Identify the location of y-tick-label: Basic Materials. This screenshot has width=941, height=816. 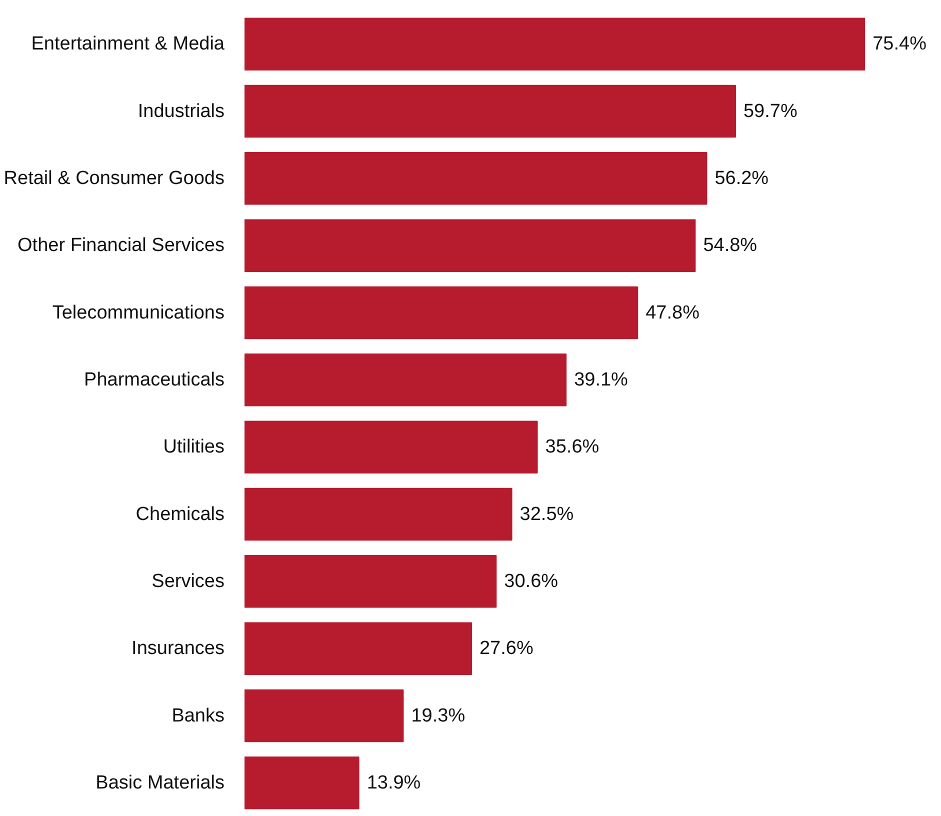
(160, 783).